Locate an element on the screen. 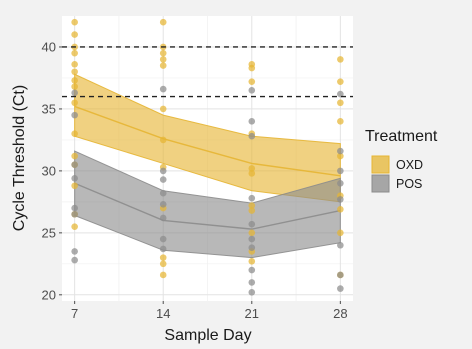 Image resolution: width=472 pixels, height=349 pixels. x-tick-label: 7 is located at coordinates (74, 313).